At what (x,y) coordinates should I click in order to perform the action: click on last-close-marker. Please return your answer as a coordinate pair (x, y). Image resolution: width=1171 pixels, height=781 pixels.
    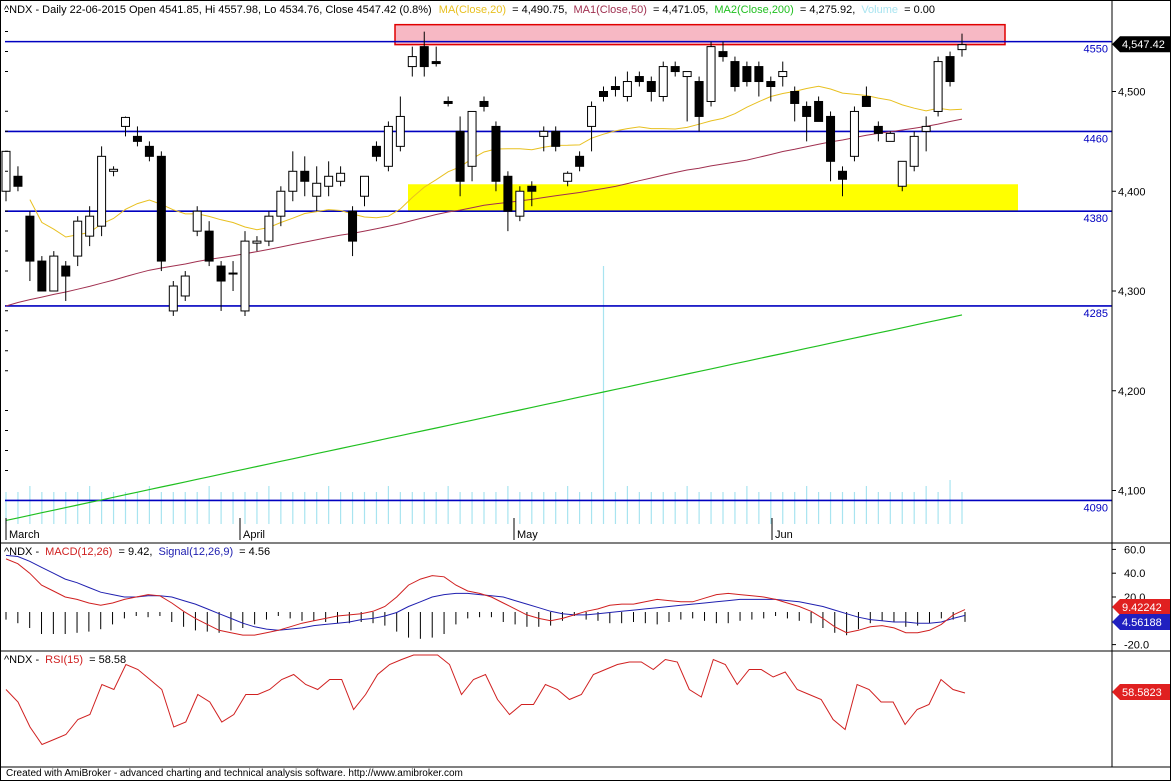
    Looking at the image, I should click on (1141, 44).